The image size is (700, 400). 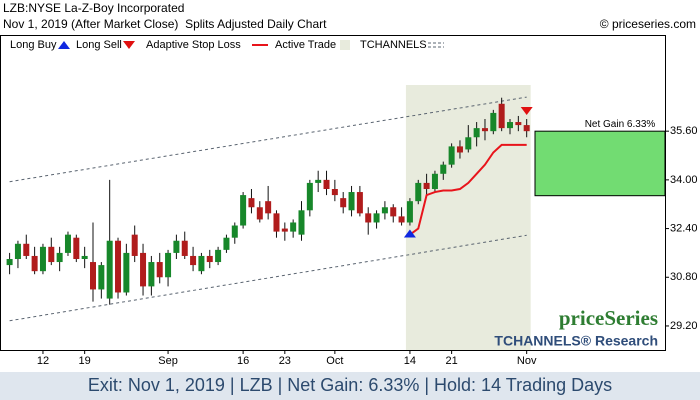 What do you see at coordinates (648, 24) in the screenshot?
I see `copyright: © priceseries.com` at bounding box center [648, 24].